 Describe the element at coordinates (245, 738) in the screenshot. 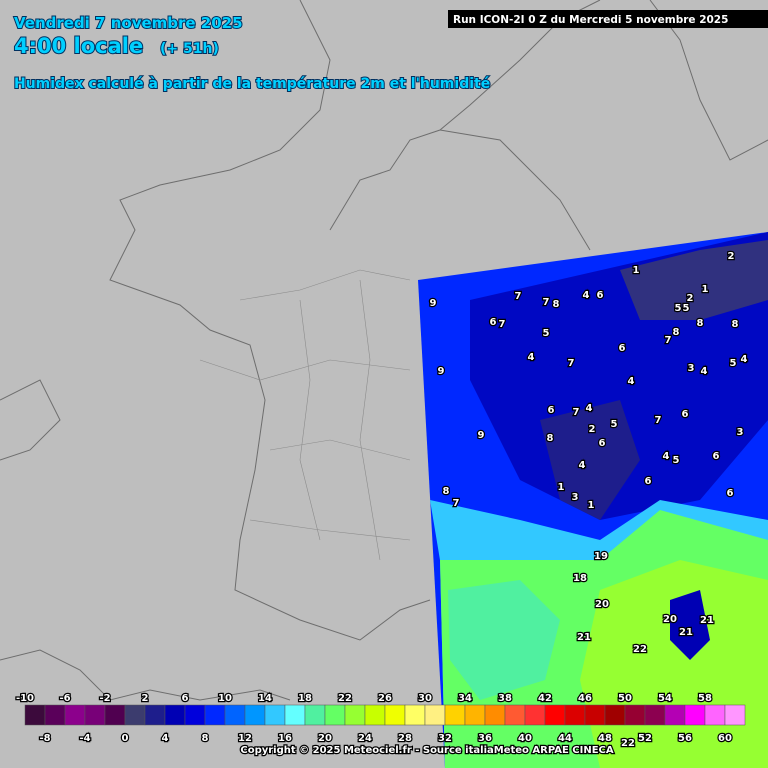

I see `legend-label: 12` at that location.